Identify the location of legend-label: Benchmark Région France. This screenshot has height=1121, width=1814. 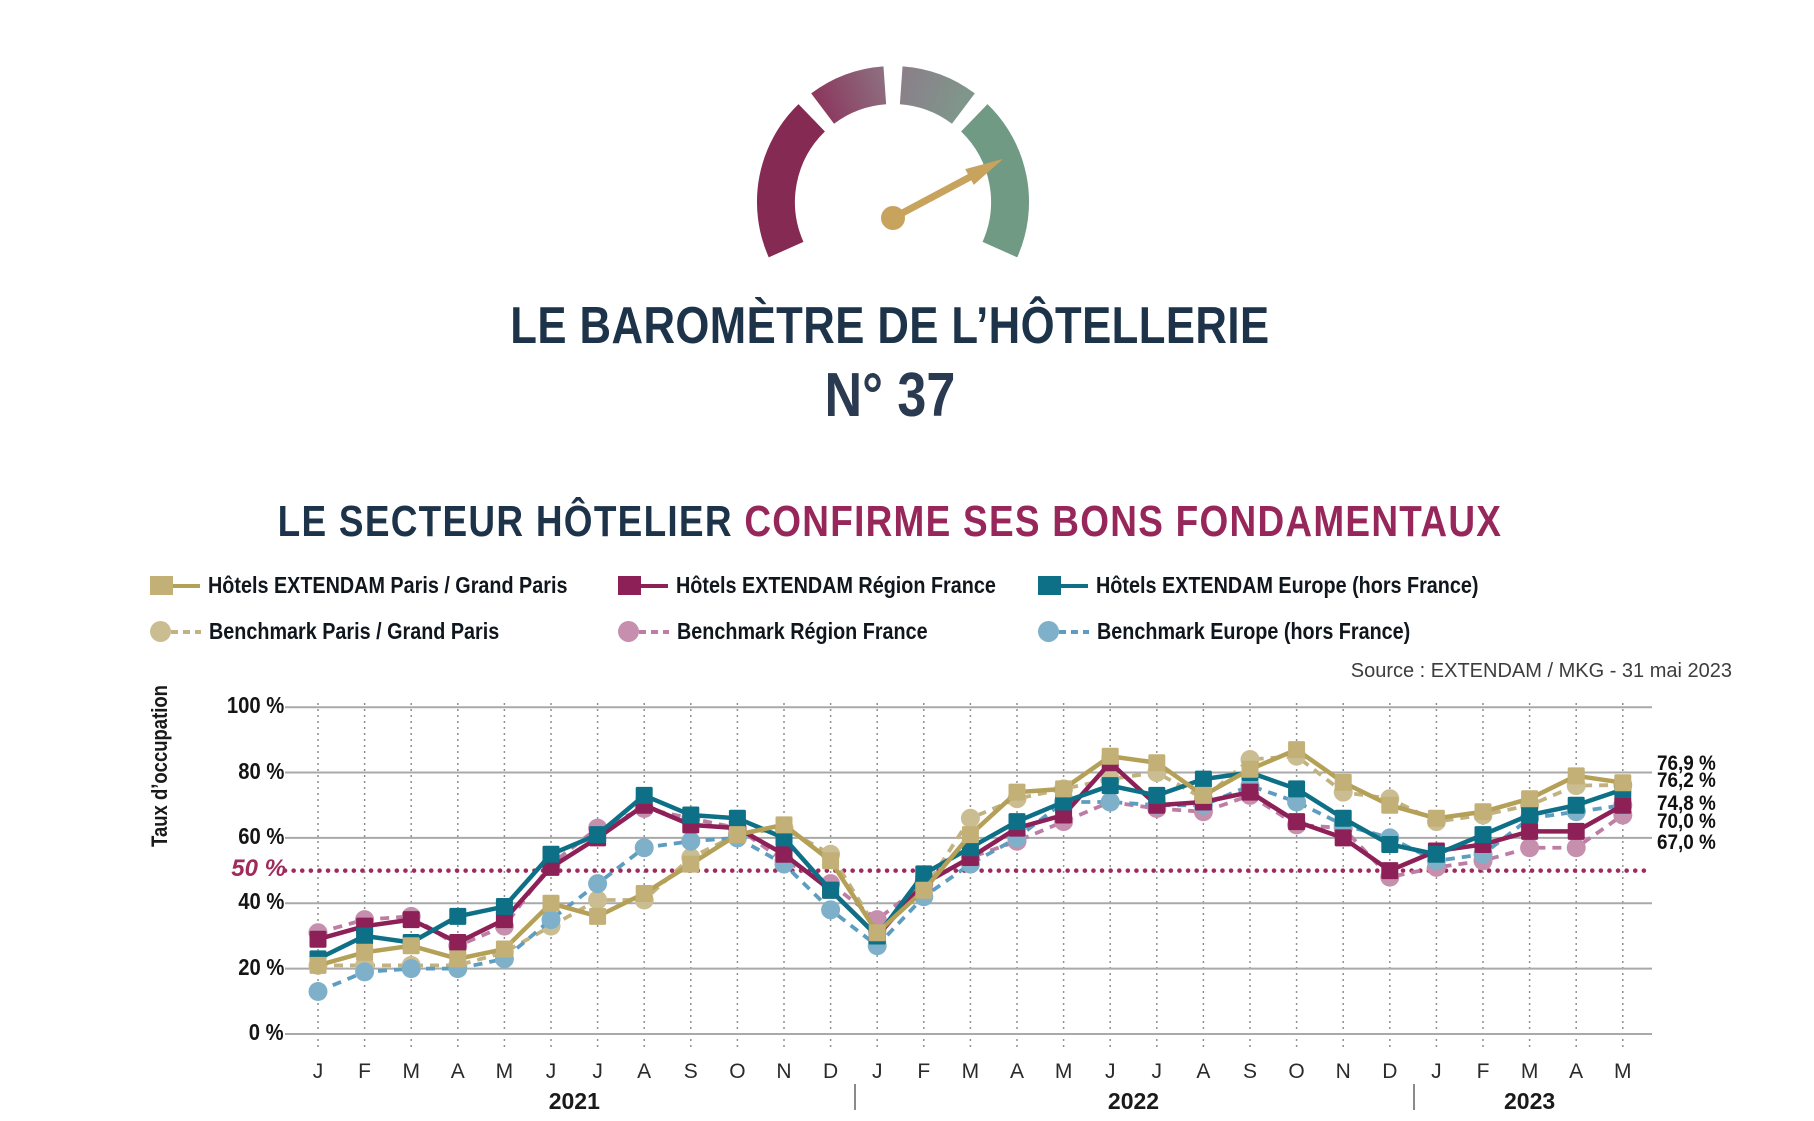
(802, 631).